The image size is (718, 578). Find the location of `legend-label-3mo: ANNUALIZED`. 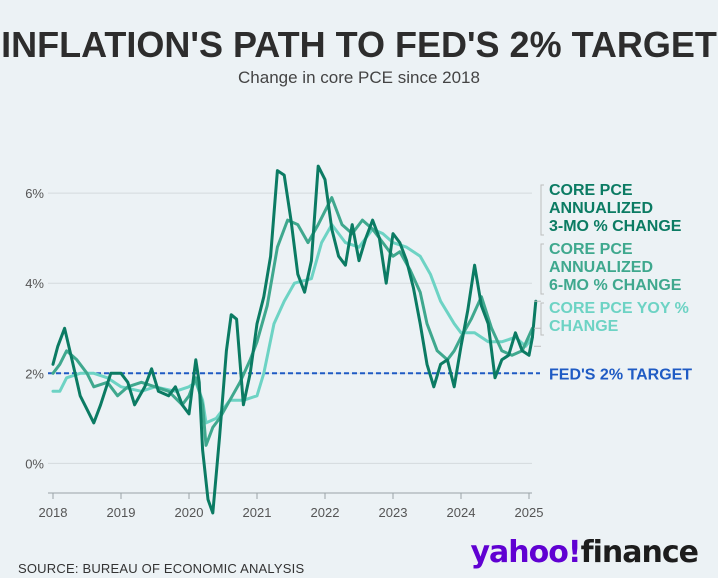

legend-label-3mo: ANNUALIZED is located at coordinates (601, 208).